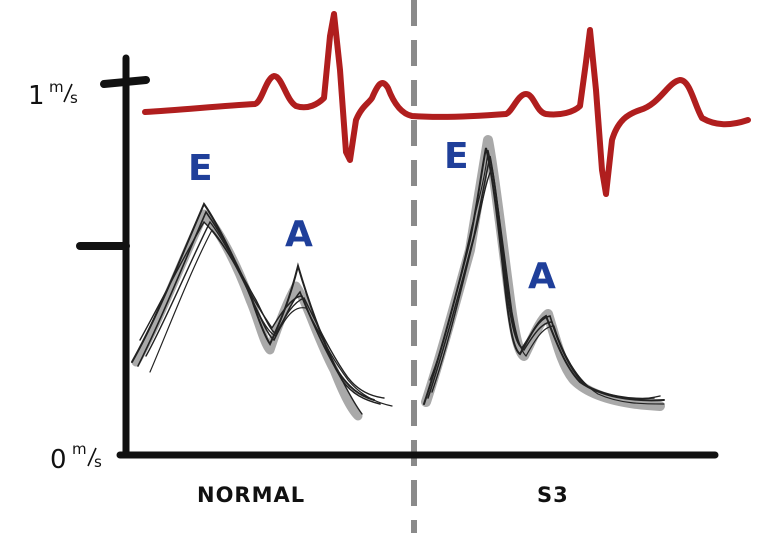 The width and height of the screenshot is (757, 533). I want to click on y-top-unit-m: m, so click(56, 87).